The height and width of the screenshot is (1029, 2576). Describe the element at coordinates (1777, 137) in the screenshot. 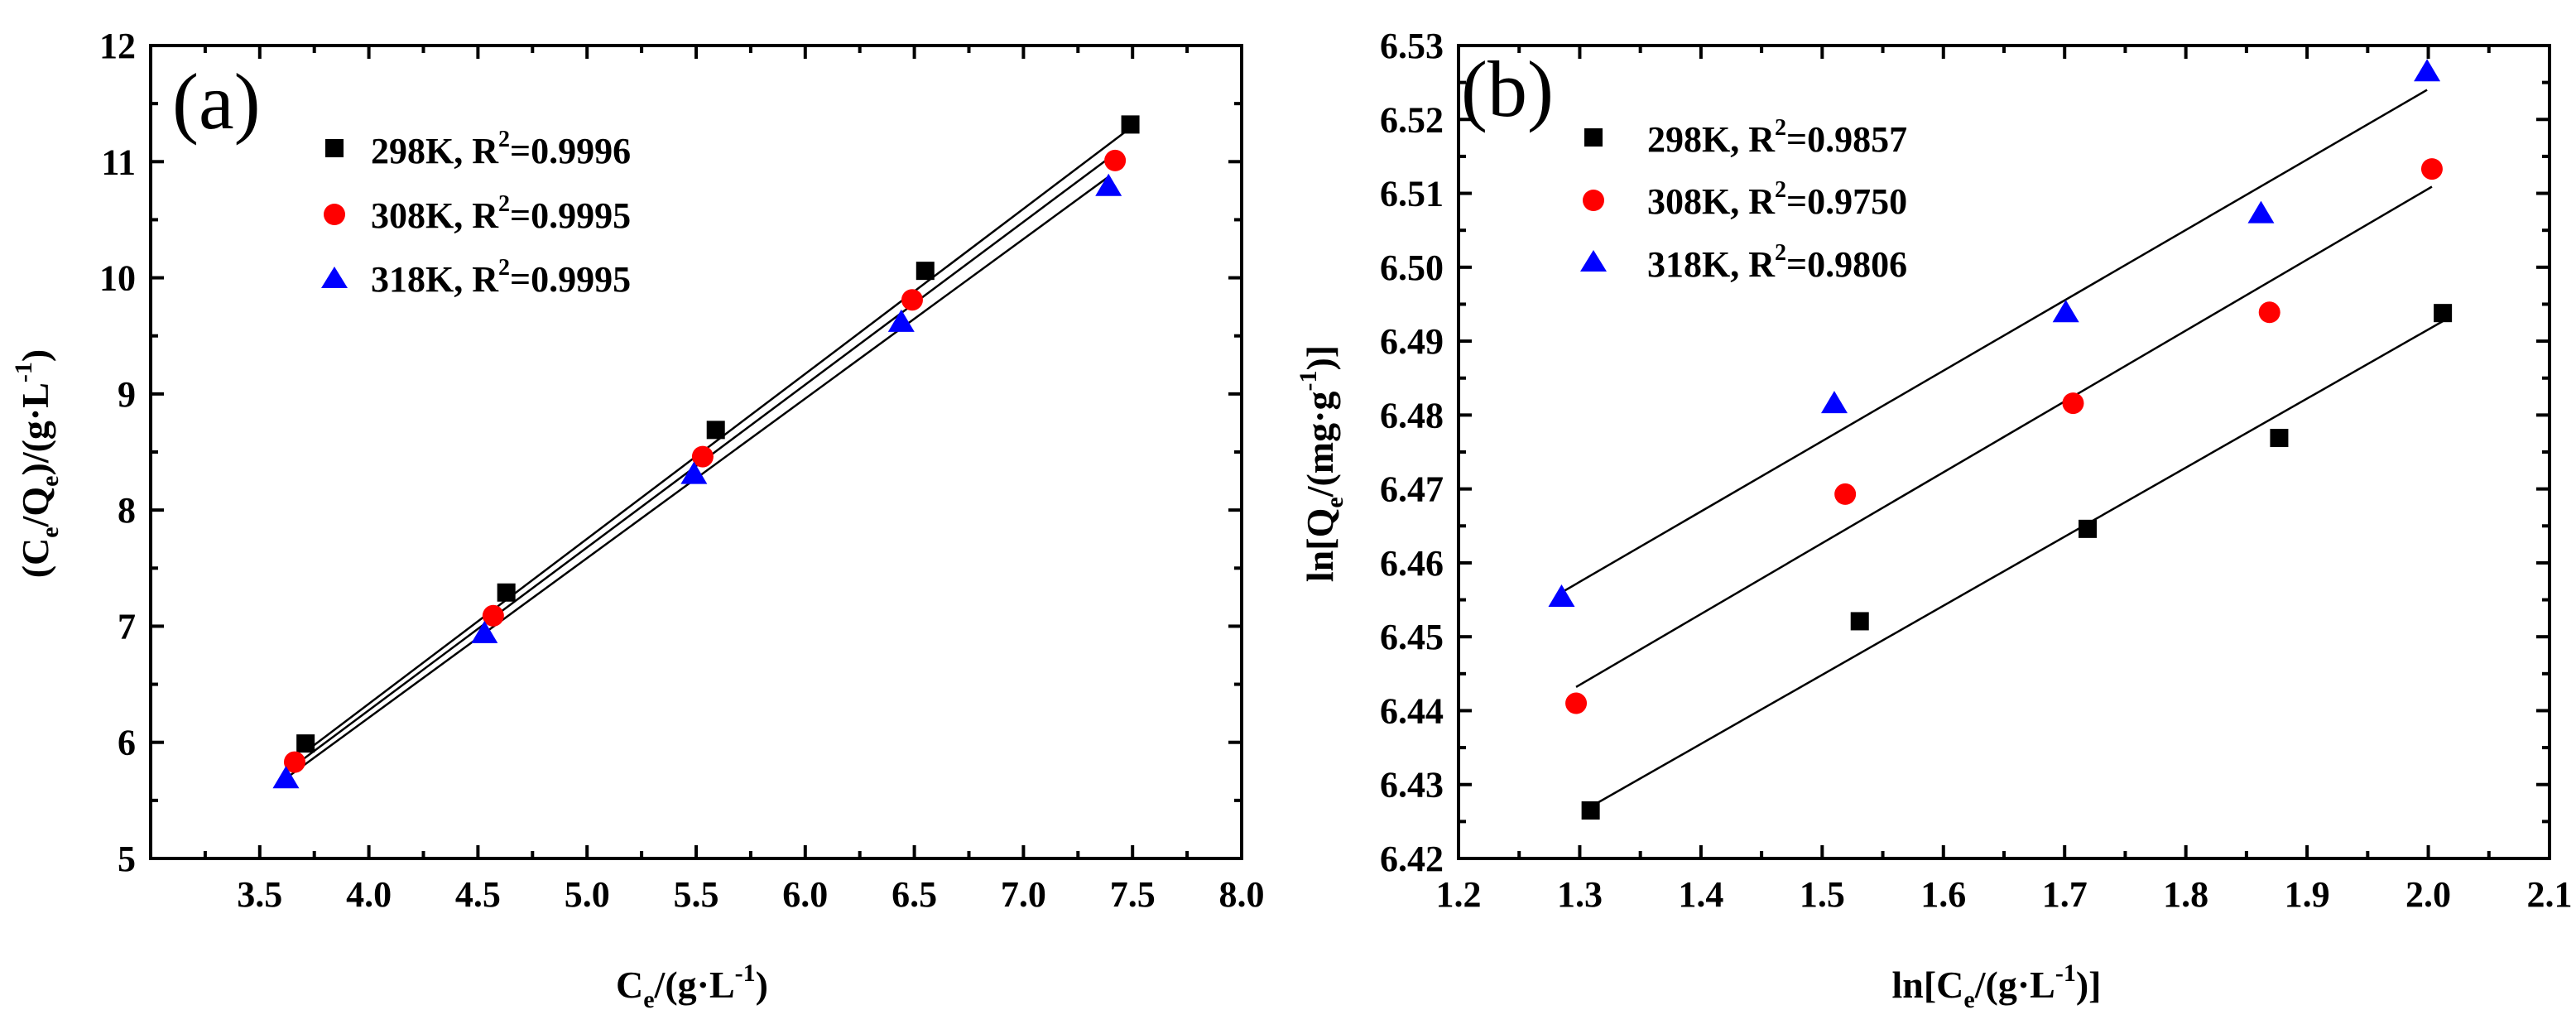

I see `legend-label-298k: 298K, R2=0.9857` at that location.